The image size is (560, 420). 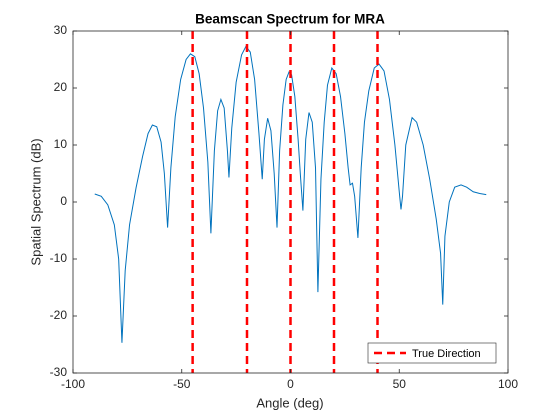 I want to click on y-tick-label: 0, so click(x=63, y=201).